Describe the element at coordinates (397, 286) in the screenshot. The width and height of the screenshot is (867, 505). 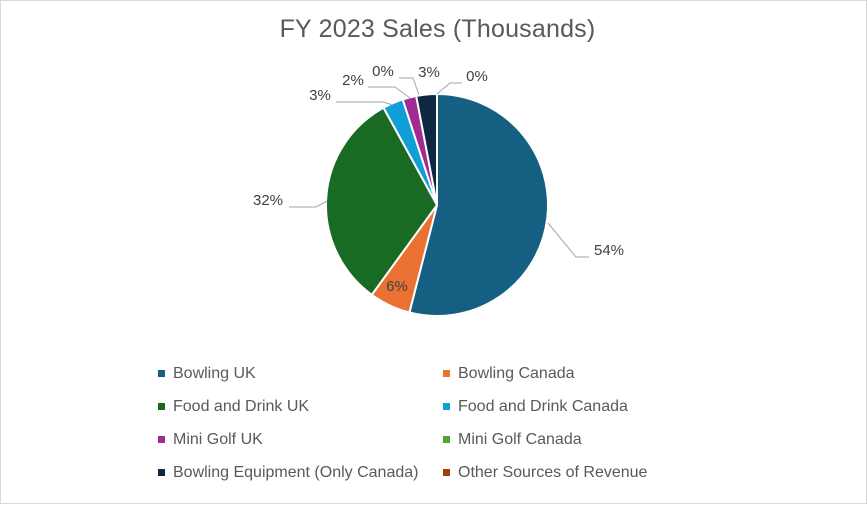
I see `data-label: 6%` at that location.